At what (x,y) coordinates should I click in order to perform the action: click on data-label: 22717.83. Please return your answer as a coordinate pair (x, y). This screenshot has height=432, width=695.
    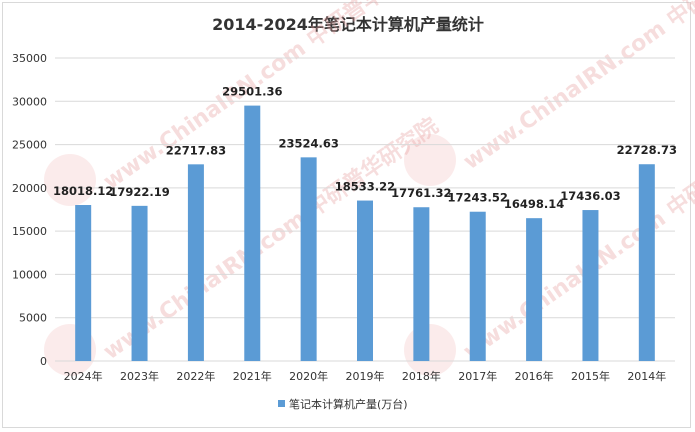
    Looking at the image, I should click on (196, 150).